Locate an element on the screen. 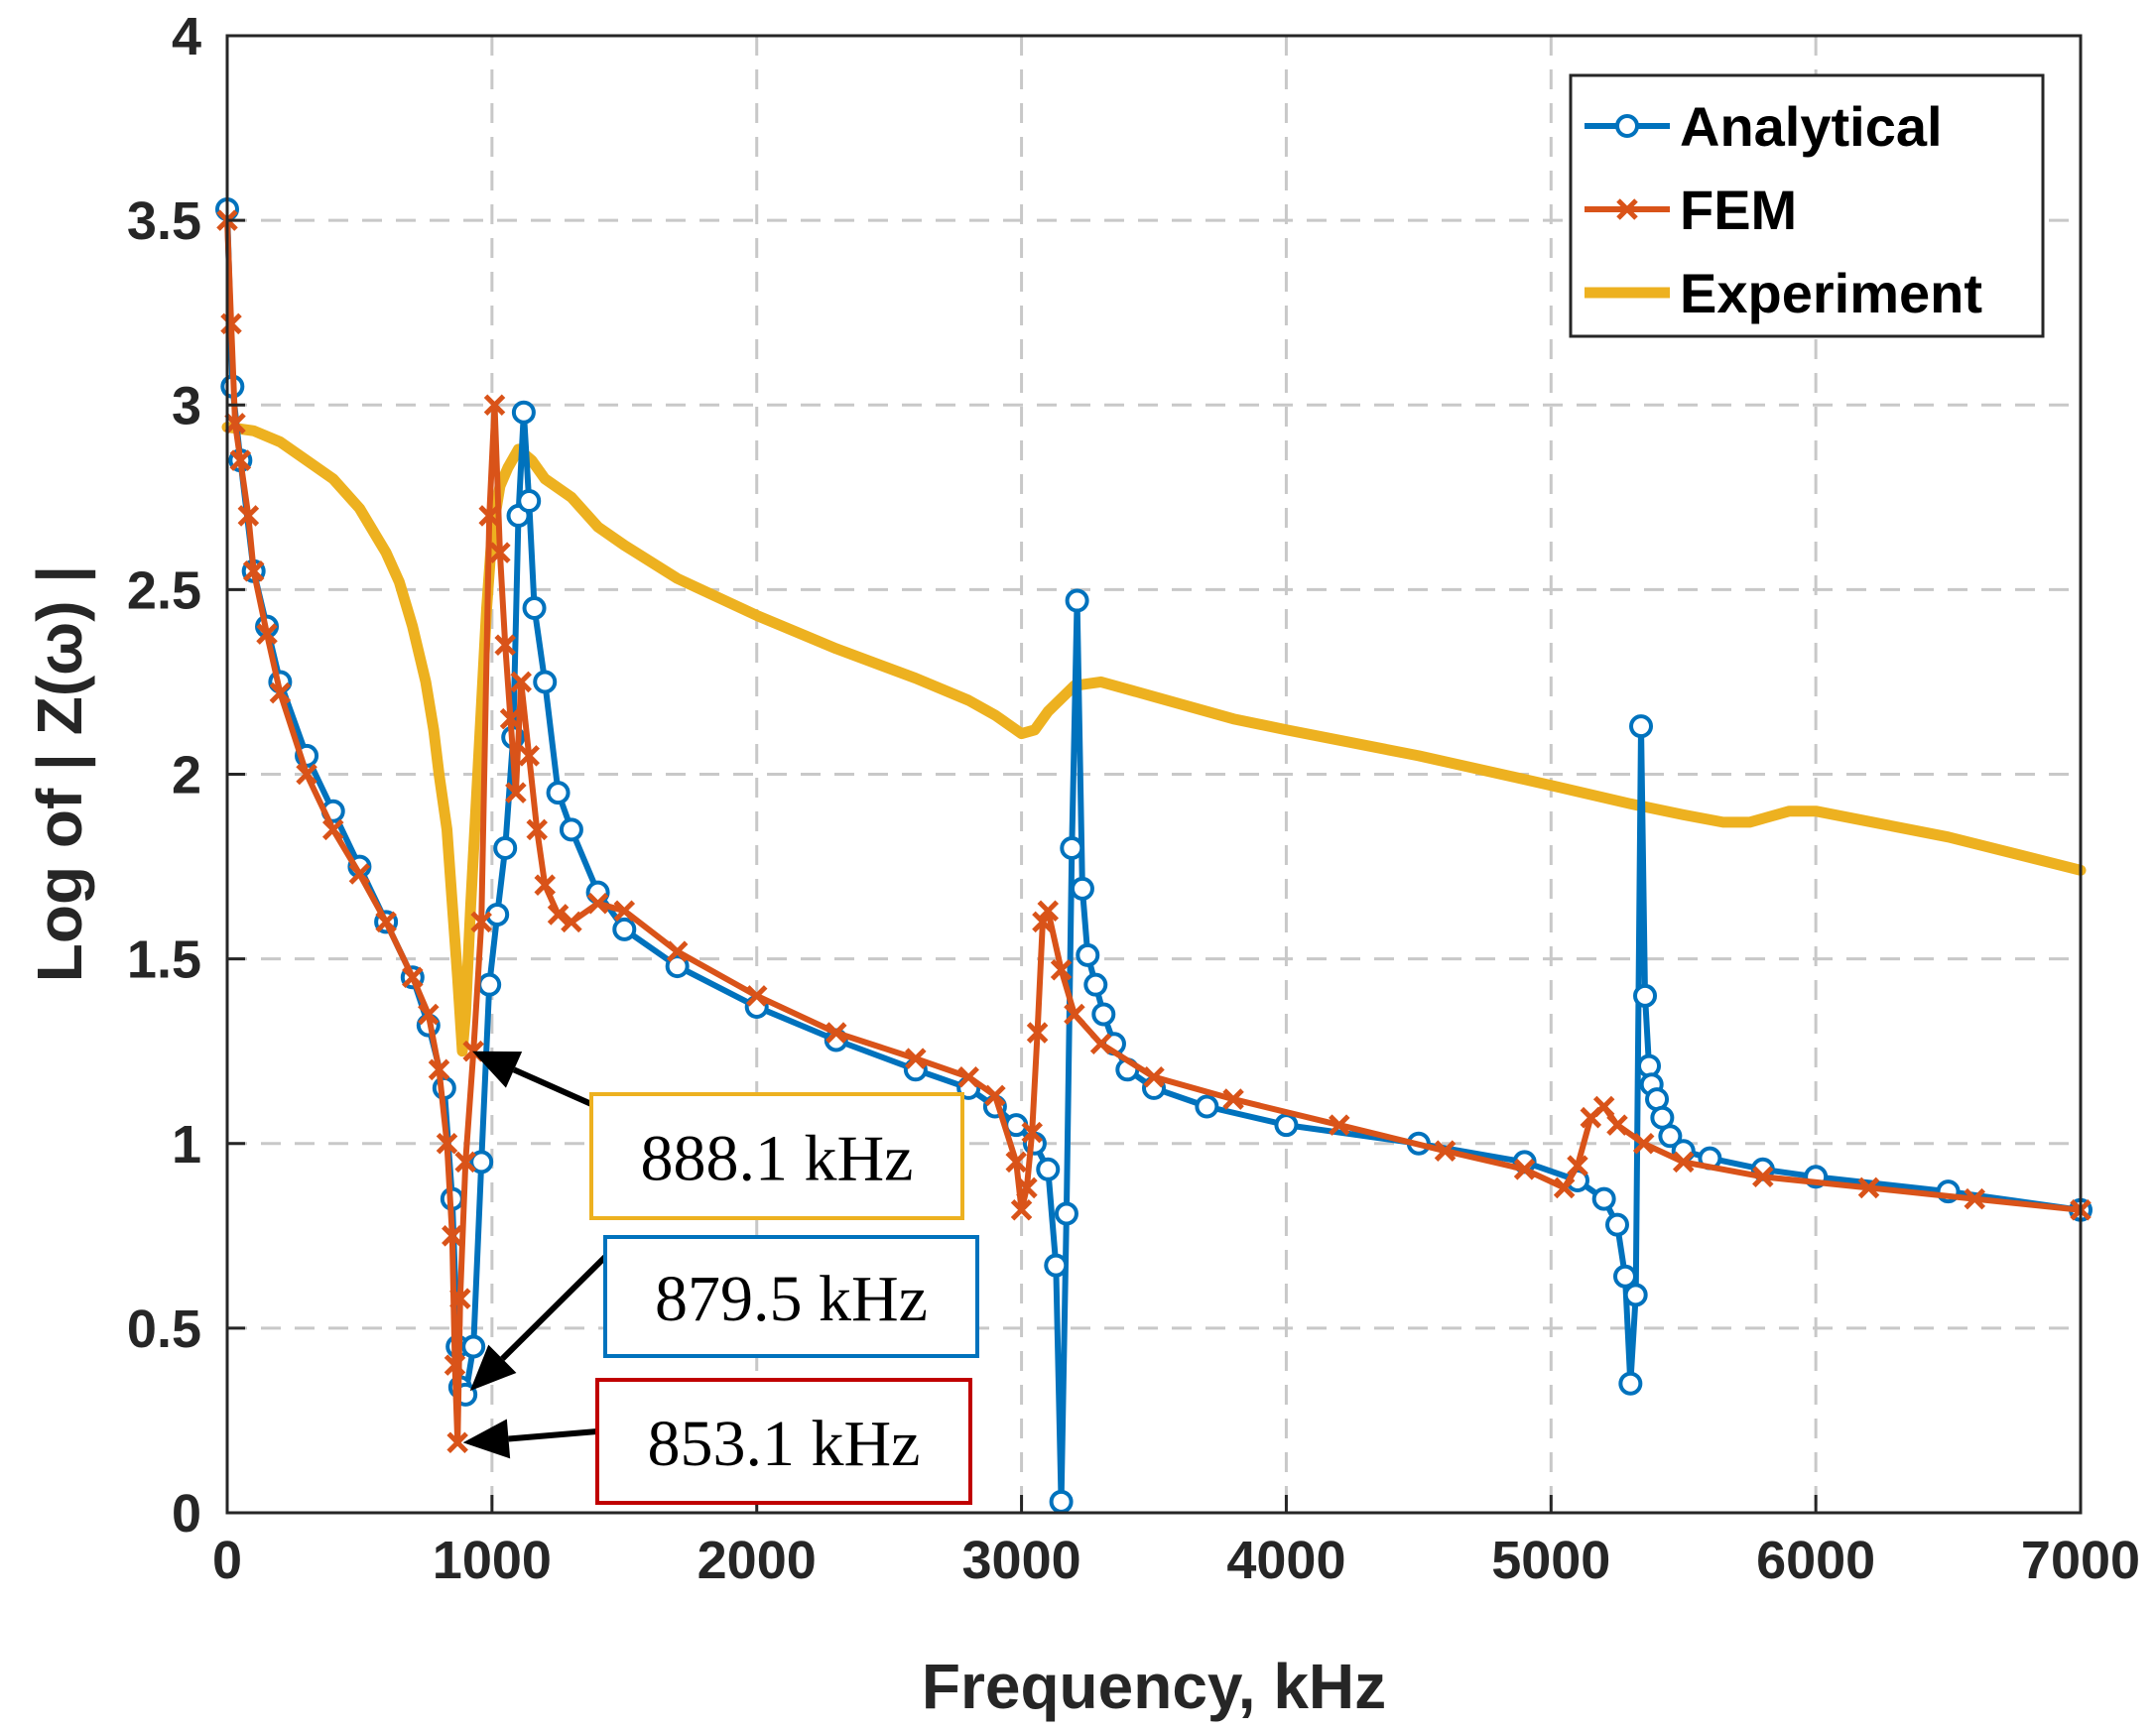 The image size is (2156, 1732). legend-marker-analytical is located at coordinates (1627, 126).